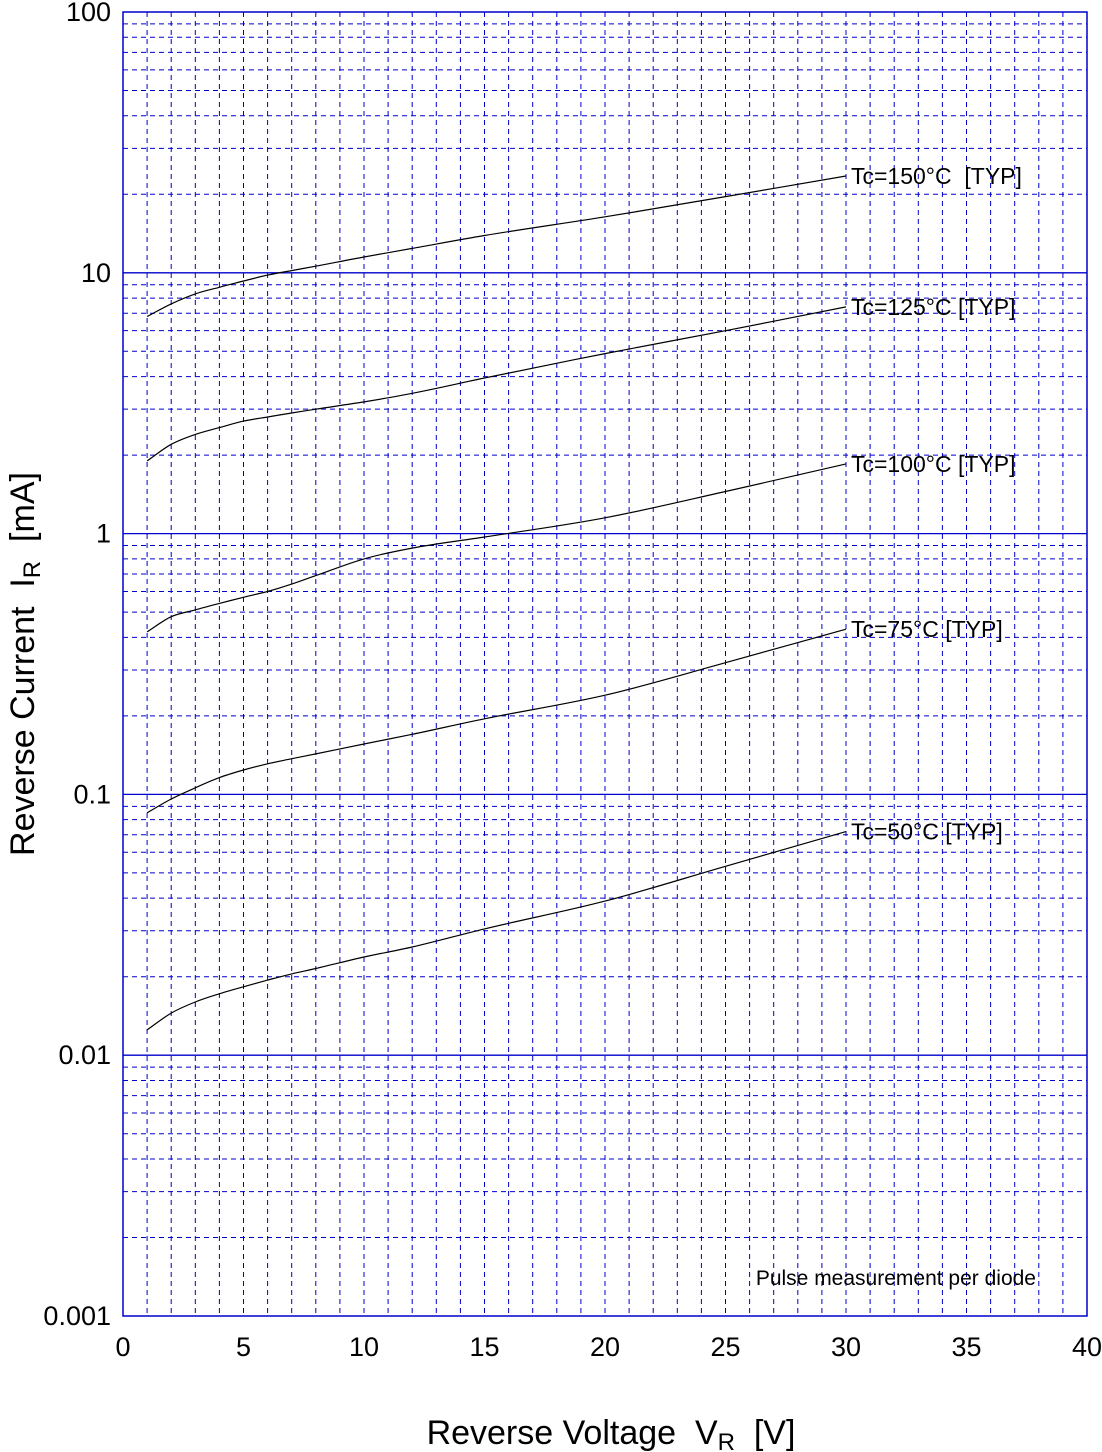 This screenshot has width=1102, height=1452. Describe the element at coordinates (927, 629) in the screenshot. I see `series-label: Tc=75°C [TYP]` at that location.